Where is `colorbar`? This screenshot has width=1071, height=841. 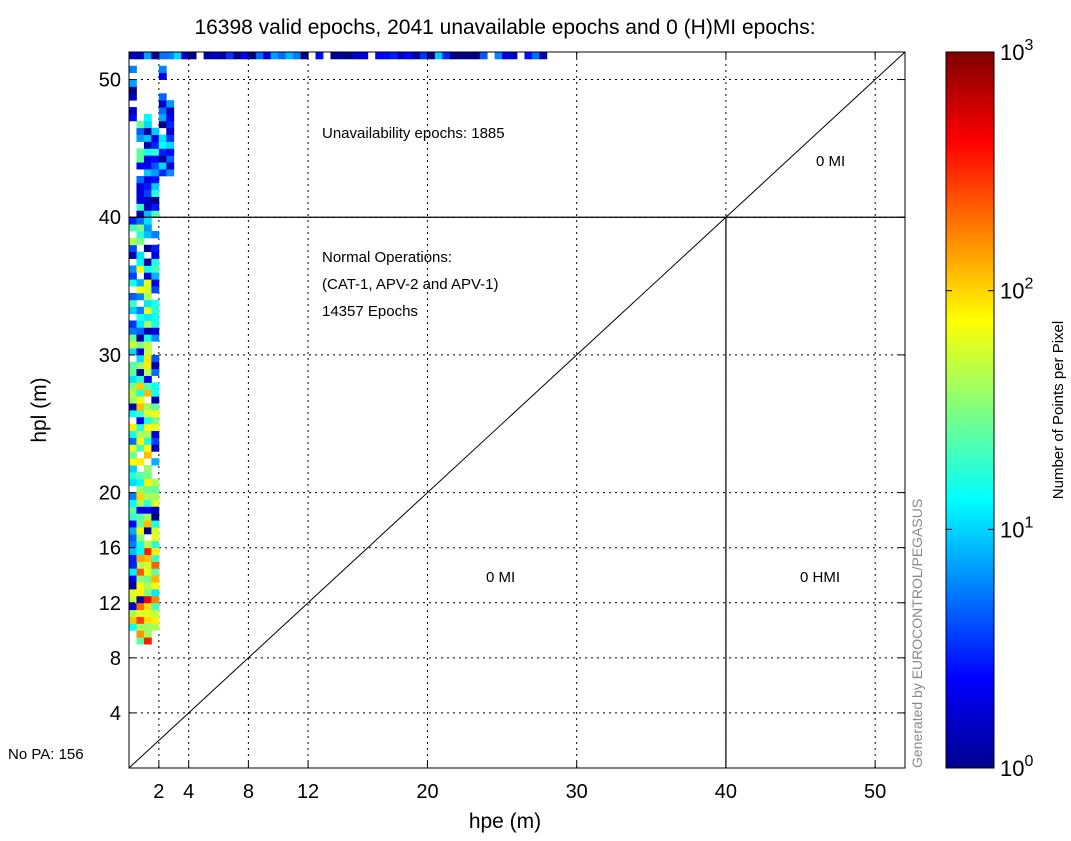 colorbar is located at coordinates (970, 410).